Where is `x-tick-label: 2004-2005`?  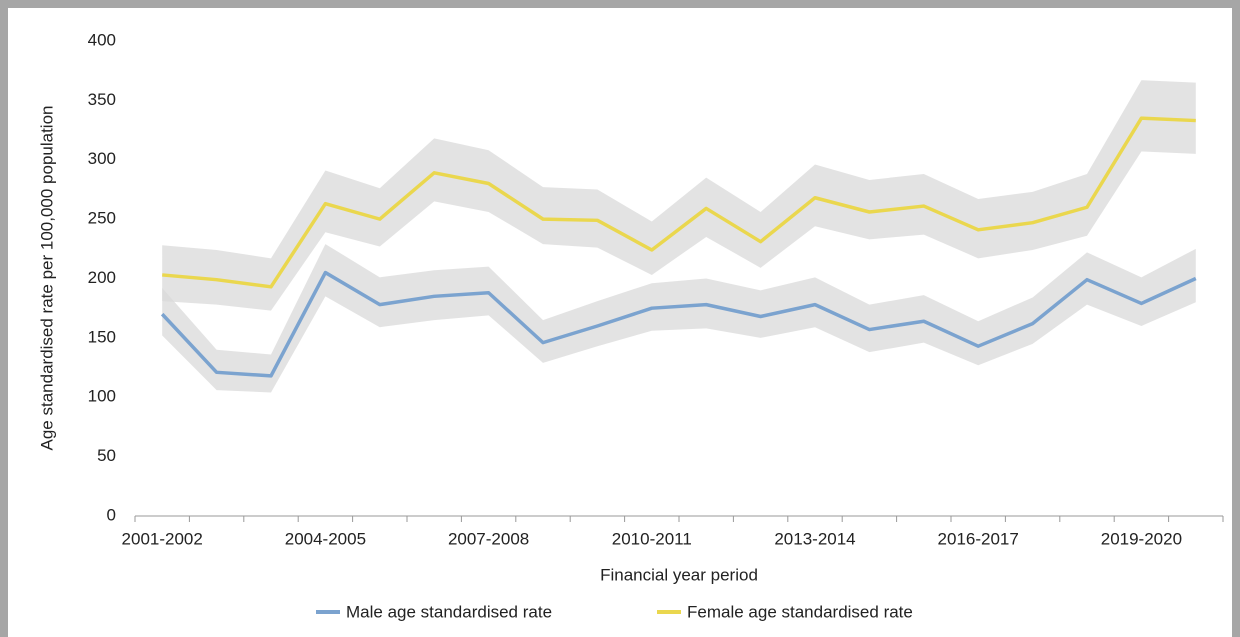 x-tick-label: 2004-2005 is located at coordinates (325, 538).